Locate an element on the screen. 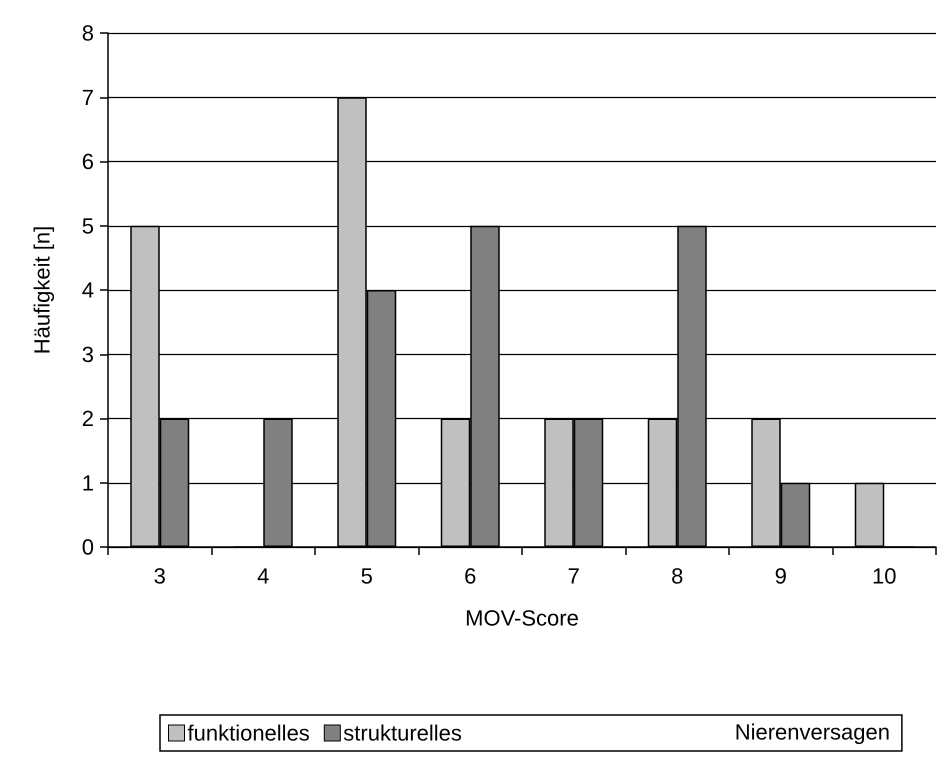 The height and width of the screenshot is (765, 946). x-tick-label: 4 is located at coordinates (263, 576).